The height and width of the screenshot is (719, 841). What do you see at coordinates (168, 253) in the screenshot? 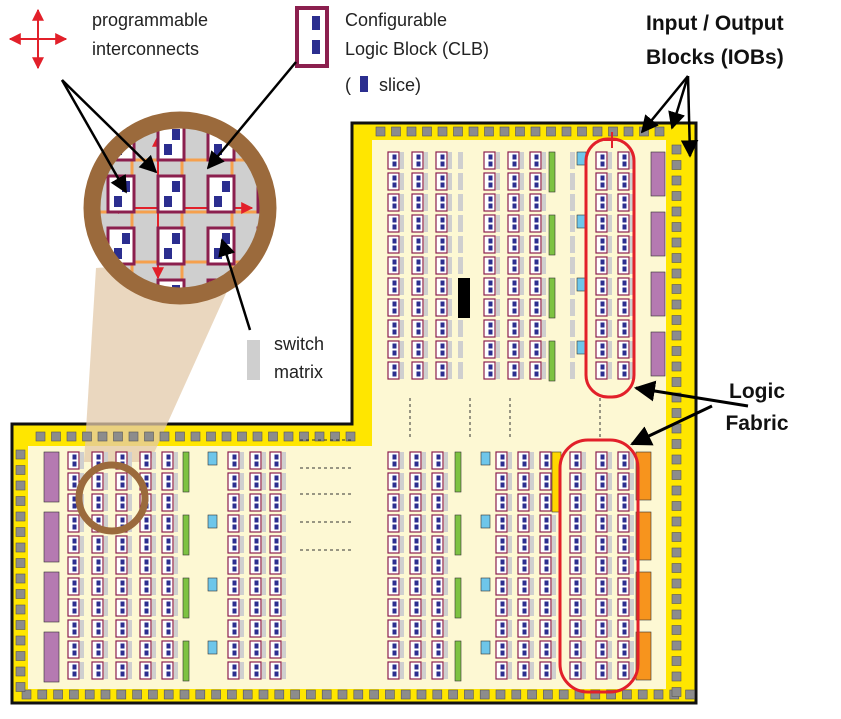
I see `magnified-slice` at bounding box center [168, 253].